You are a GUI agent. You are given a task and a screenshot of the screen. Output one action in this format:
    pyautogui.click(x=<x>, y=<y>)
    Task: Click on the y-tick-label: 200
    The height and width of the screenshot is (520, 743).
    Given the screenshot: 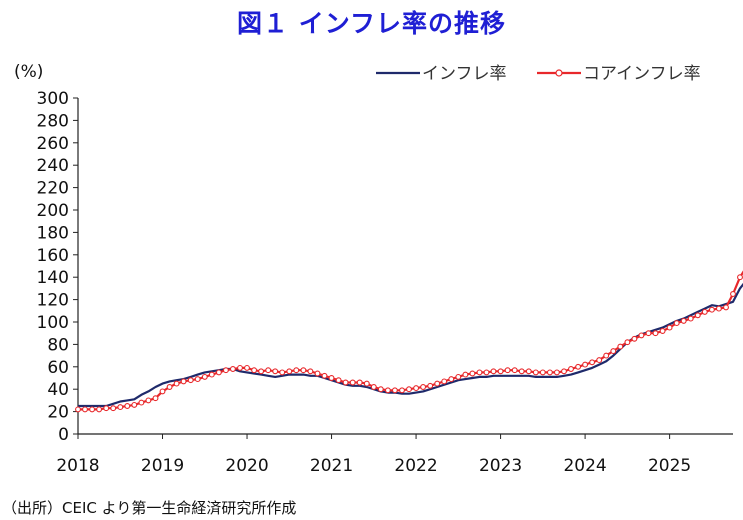 What is the action you would take?
    pyautogui.click(x=53, y=211)
    